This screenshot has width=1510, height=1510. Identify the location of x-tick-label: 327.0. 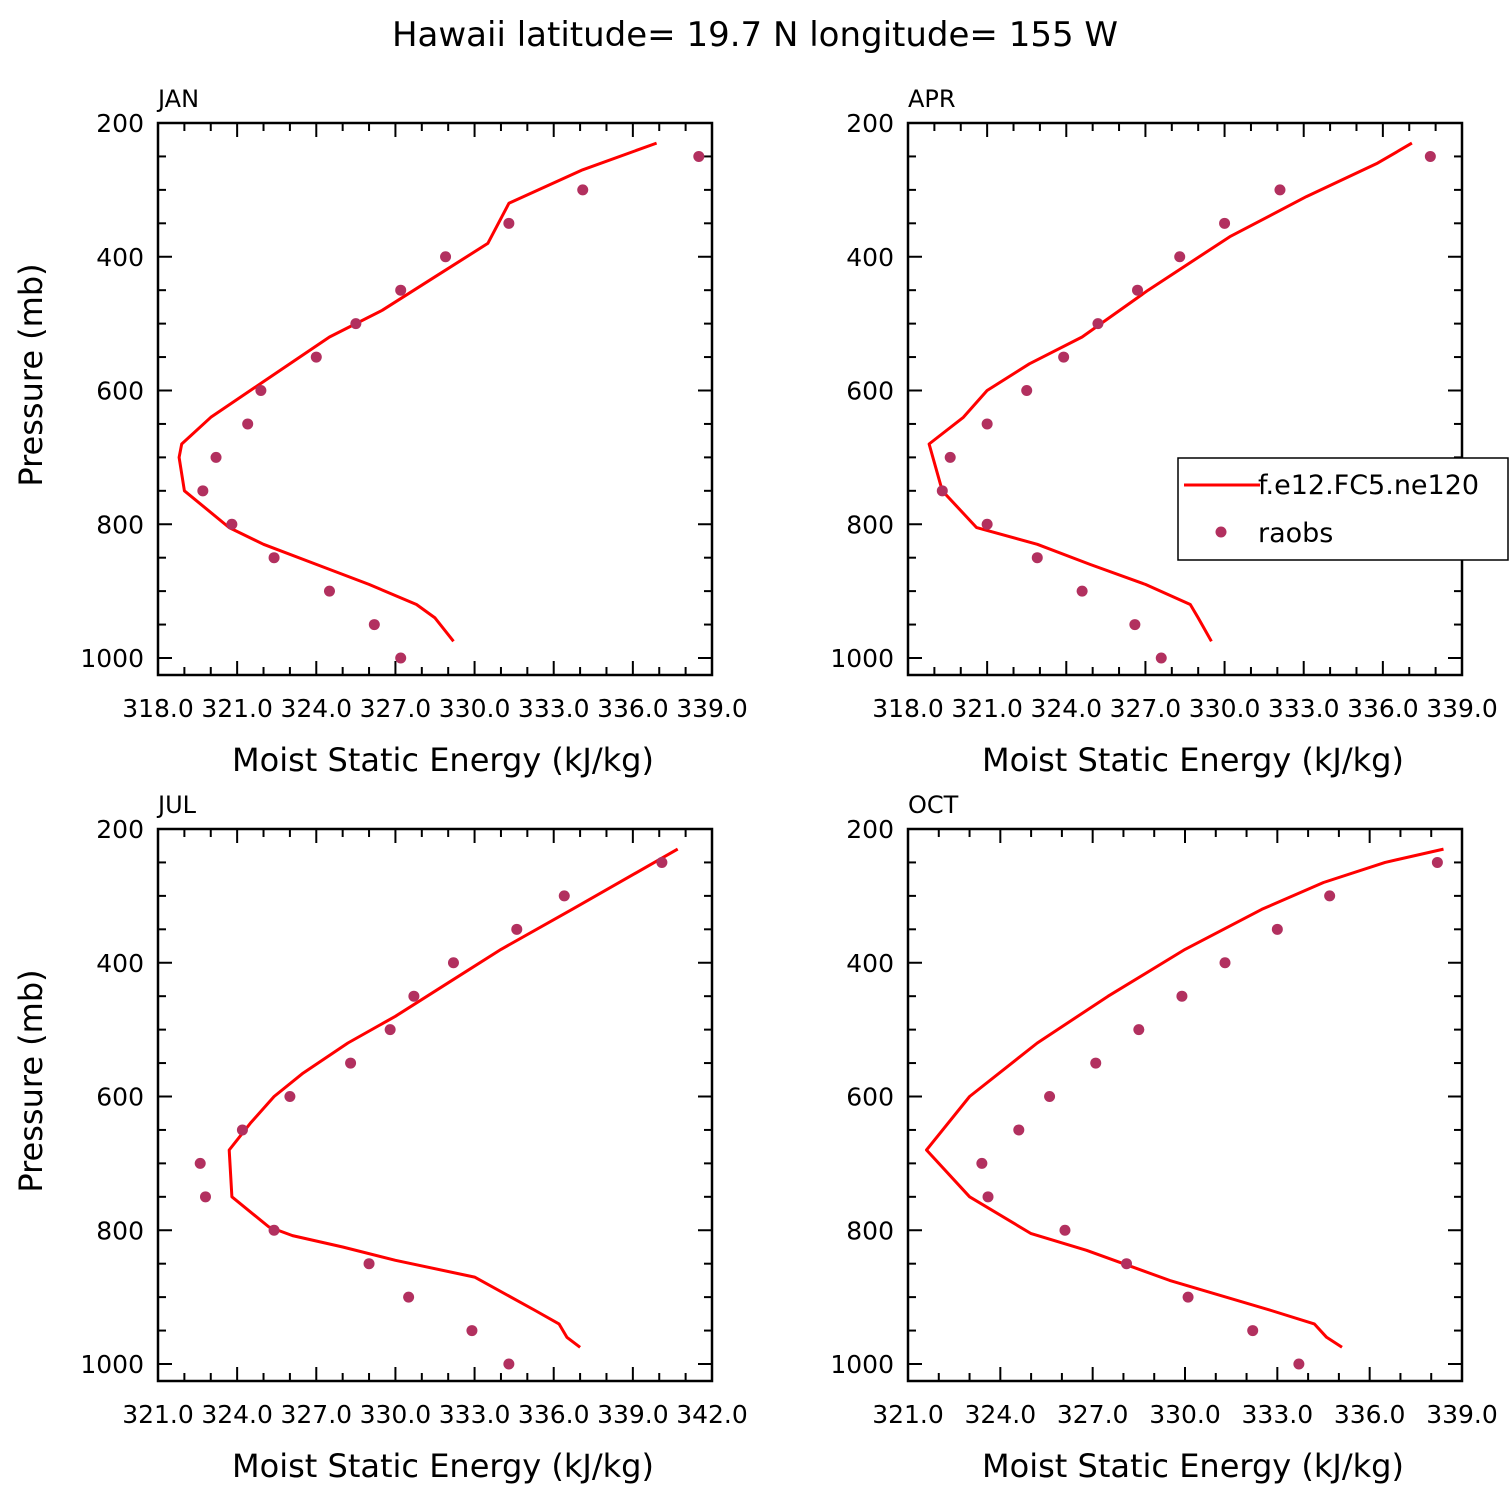
(1146, 708).